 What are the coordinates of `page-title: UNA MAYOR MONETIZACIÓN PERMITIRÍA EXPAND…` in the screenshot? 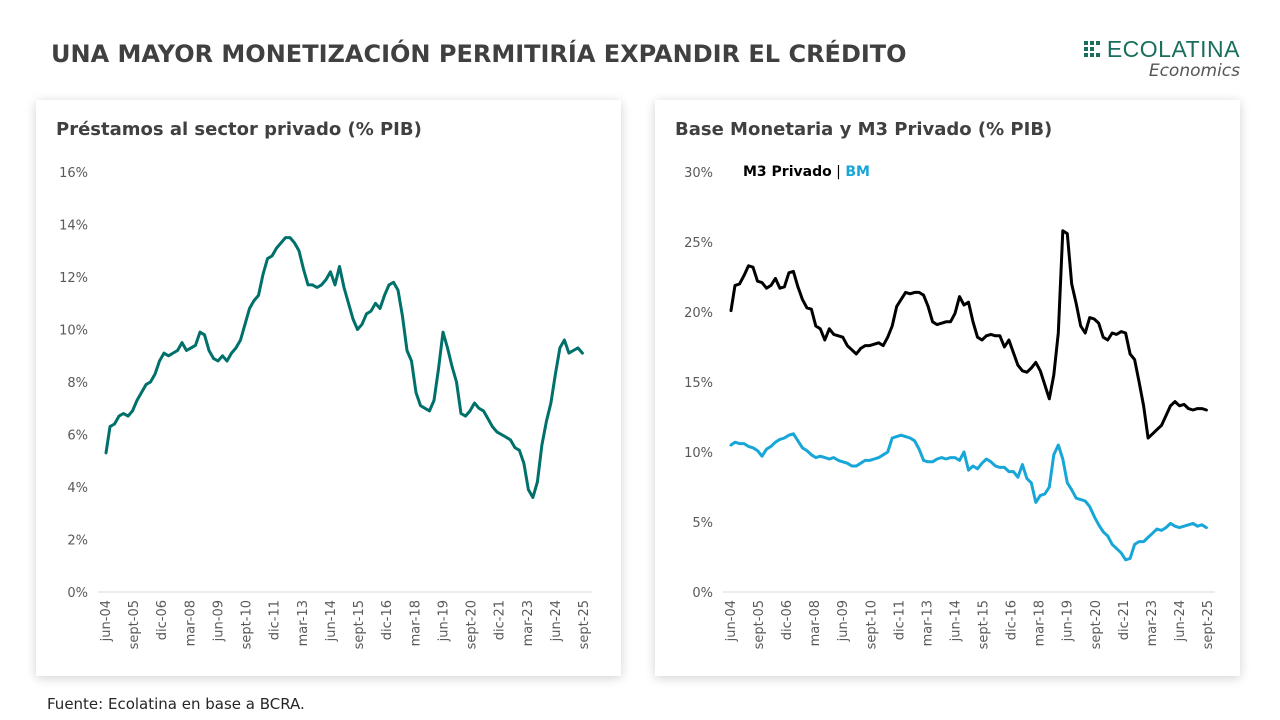 It's located at (479, 54).